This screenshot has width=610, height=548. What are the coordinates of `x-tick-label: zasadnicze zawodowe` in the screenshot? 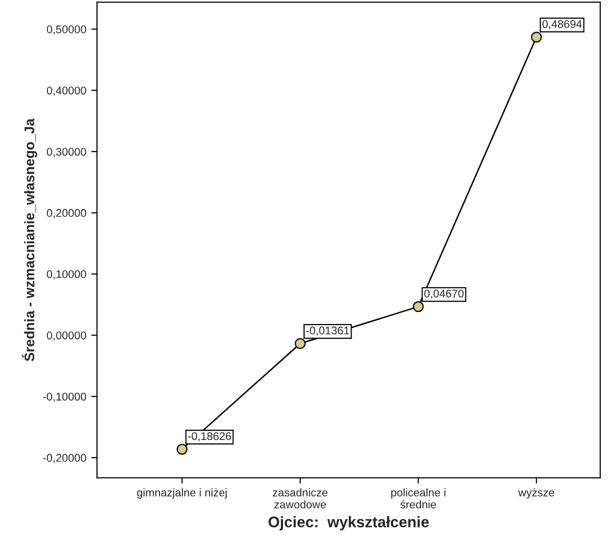 It's located at (300, 498).